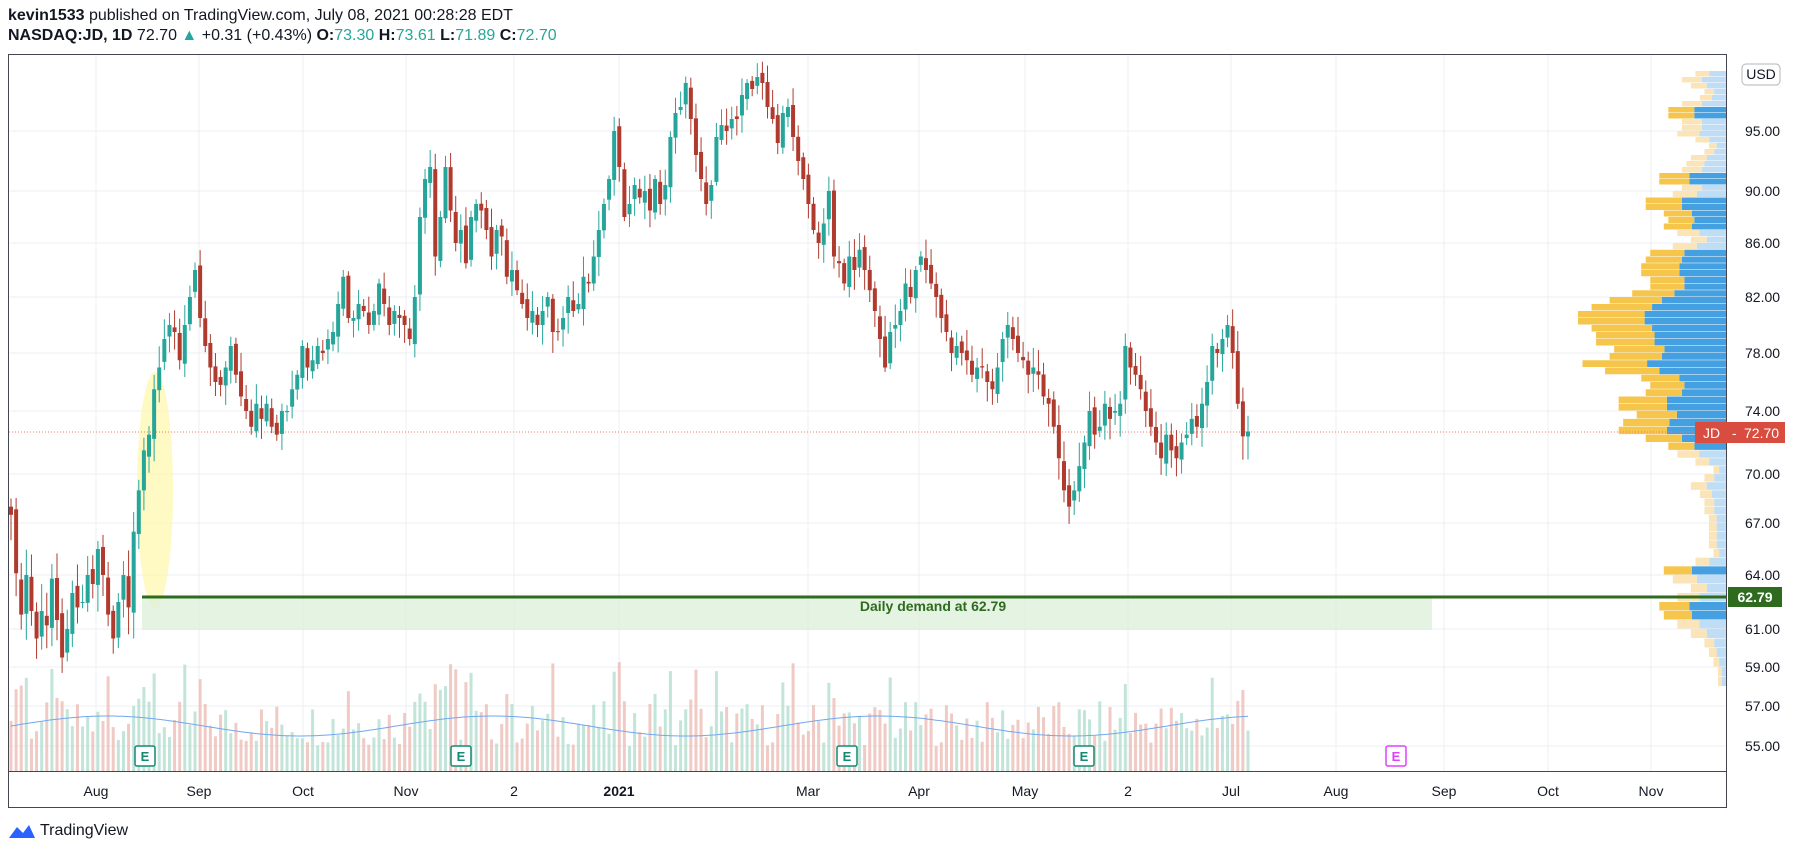 The width and height of the screenshot is (1805, 854). Describe the element at coordinates (1740, 432) in the screenshot. I see `last-price-badge: JD - 72.70` at that location.